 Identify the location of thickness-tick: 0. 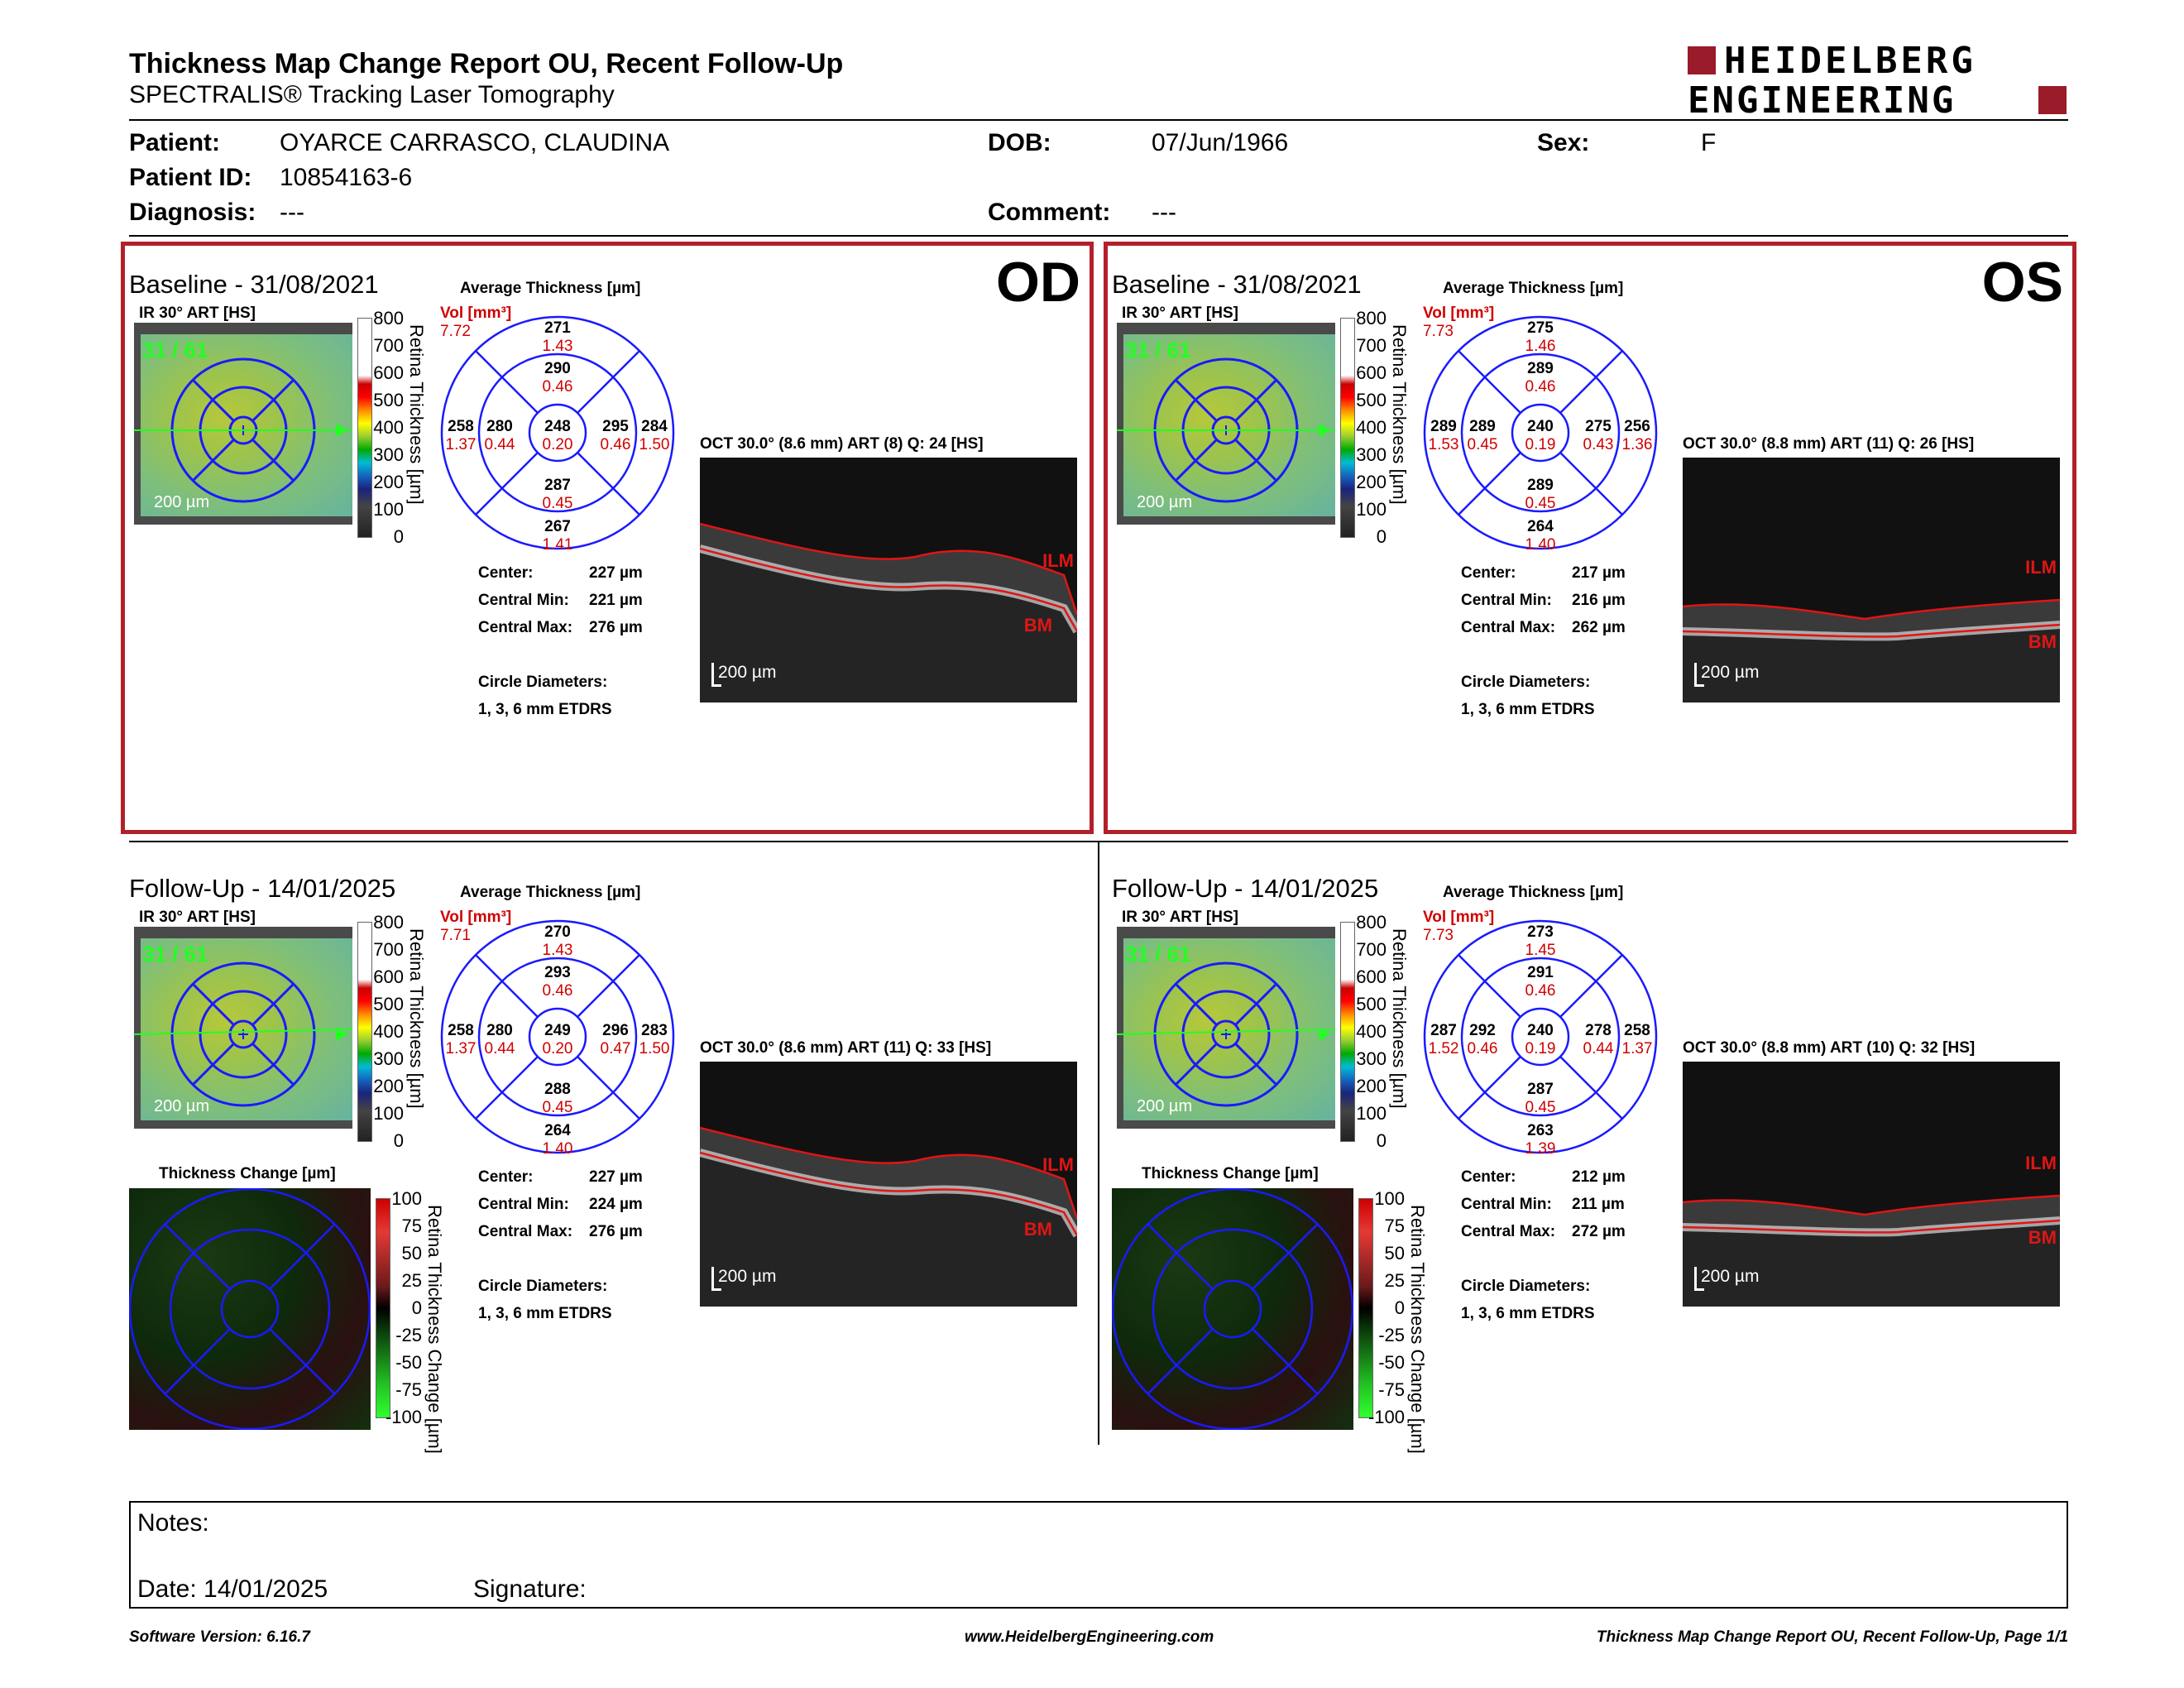
(1381, 1140).